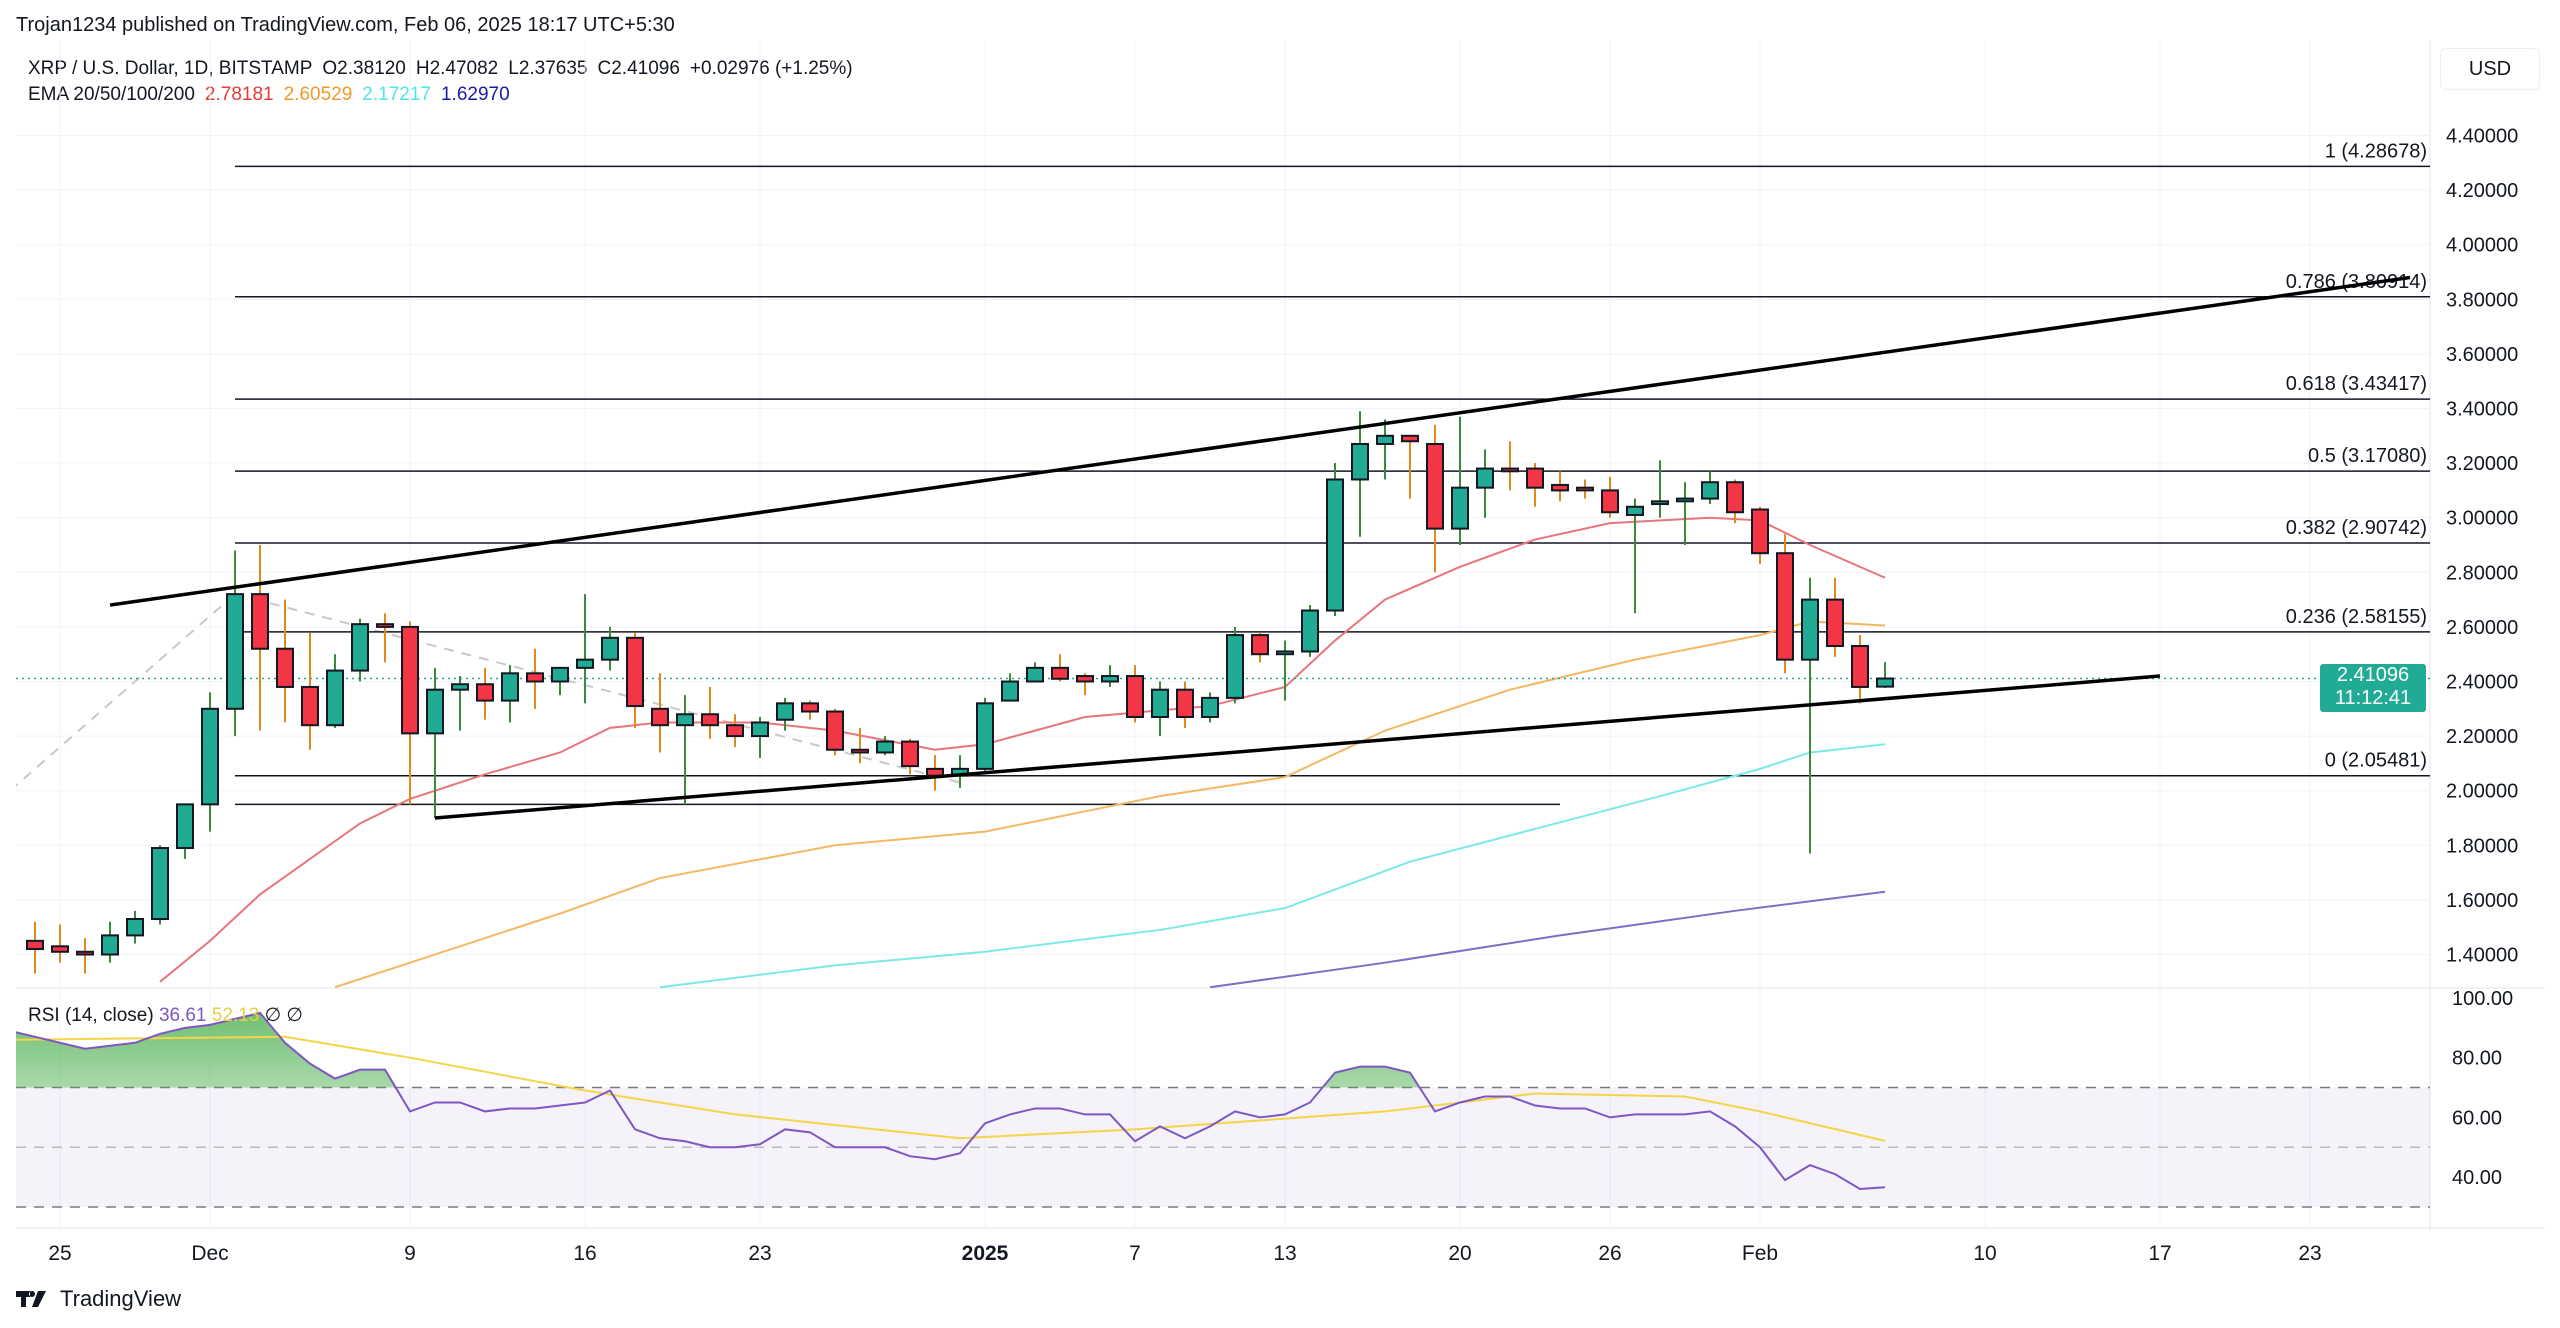  Describe the element at coordinates (235, 1015) in the screenshot. I see `rsi-ma-value: 52.13` at that location.